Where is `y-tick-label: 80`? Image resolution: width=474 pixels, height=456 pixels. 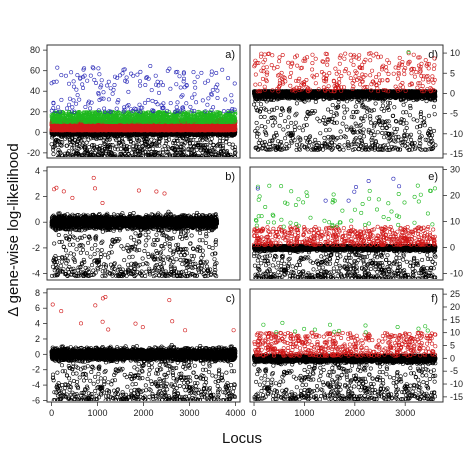
y-tick-label: 80 is located at coordinates (35, 50).